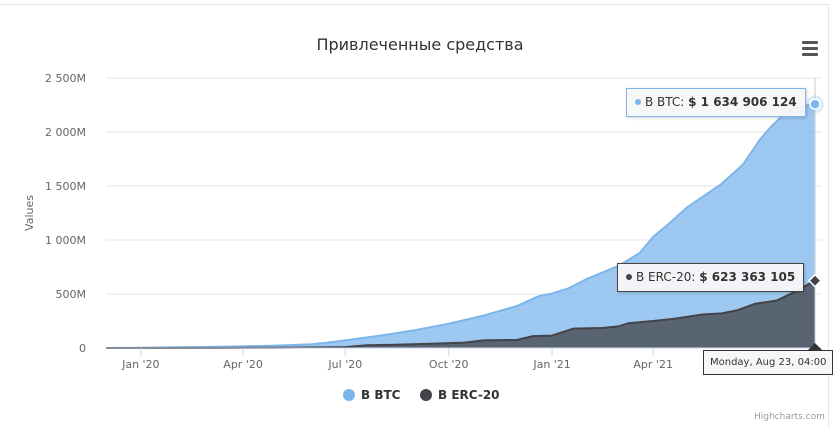 The image size is (838, 428). What do you see at coordinates (29, 213) in the screenshot?
I see `y-axis-title: Values` at bounding box center [29, 213].